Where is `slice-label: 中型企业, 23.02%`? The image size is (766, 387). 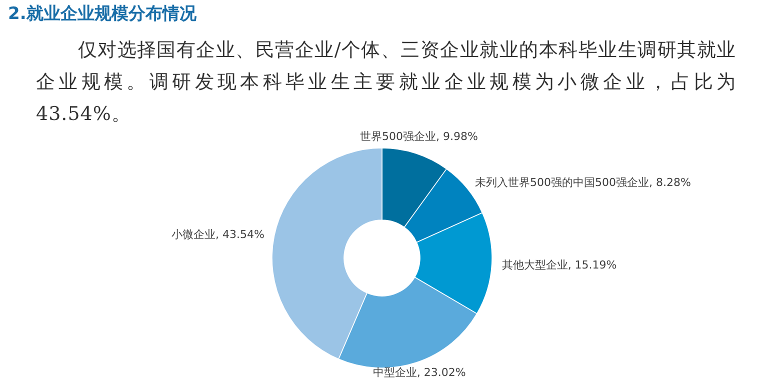
slice-label: 中型企业, 23.02% is located at coordinates (419, 373).